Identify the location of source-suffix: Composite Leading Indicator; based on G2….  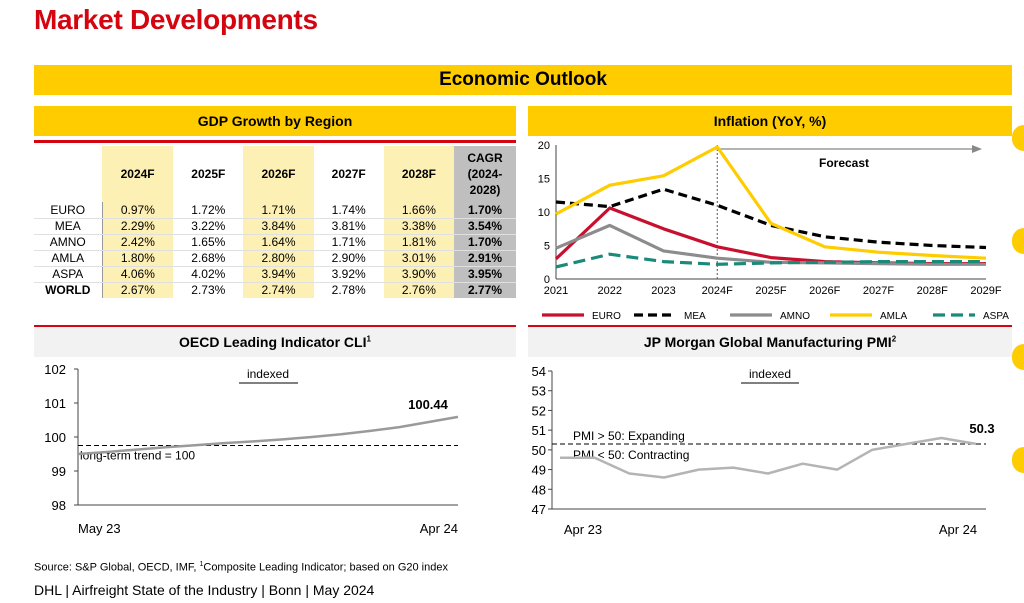
(325, 567).